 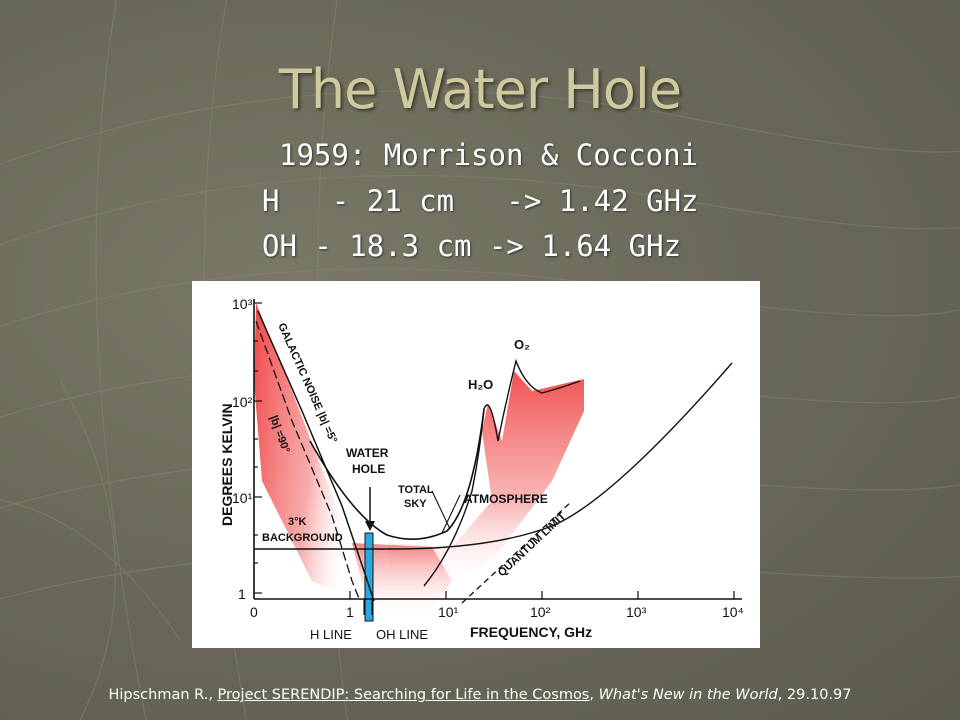 I want to click on water-hole-arrowhead, so click(x=370, y=526).